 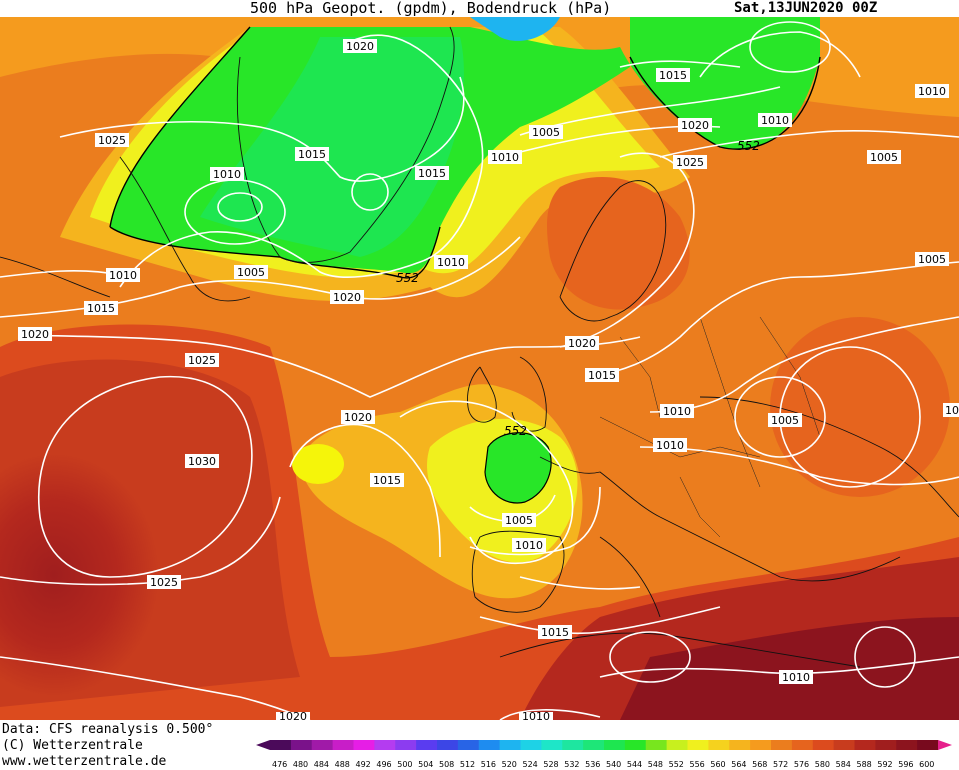 I want to click on colorbar-tick-label: 528, so click(x=550, y=764).